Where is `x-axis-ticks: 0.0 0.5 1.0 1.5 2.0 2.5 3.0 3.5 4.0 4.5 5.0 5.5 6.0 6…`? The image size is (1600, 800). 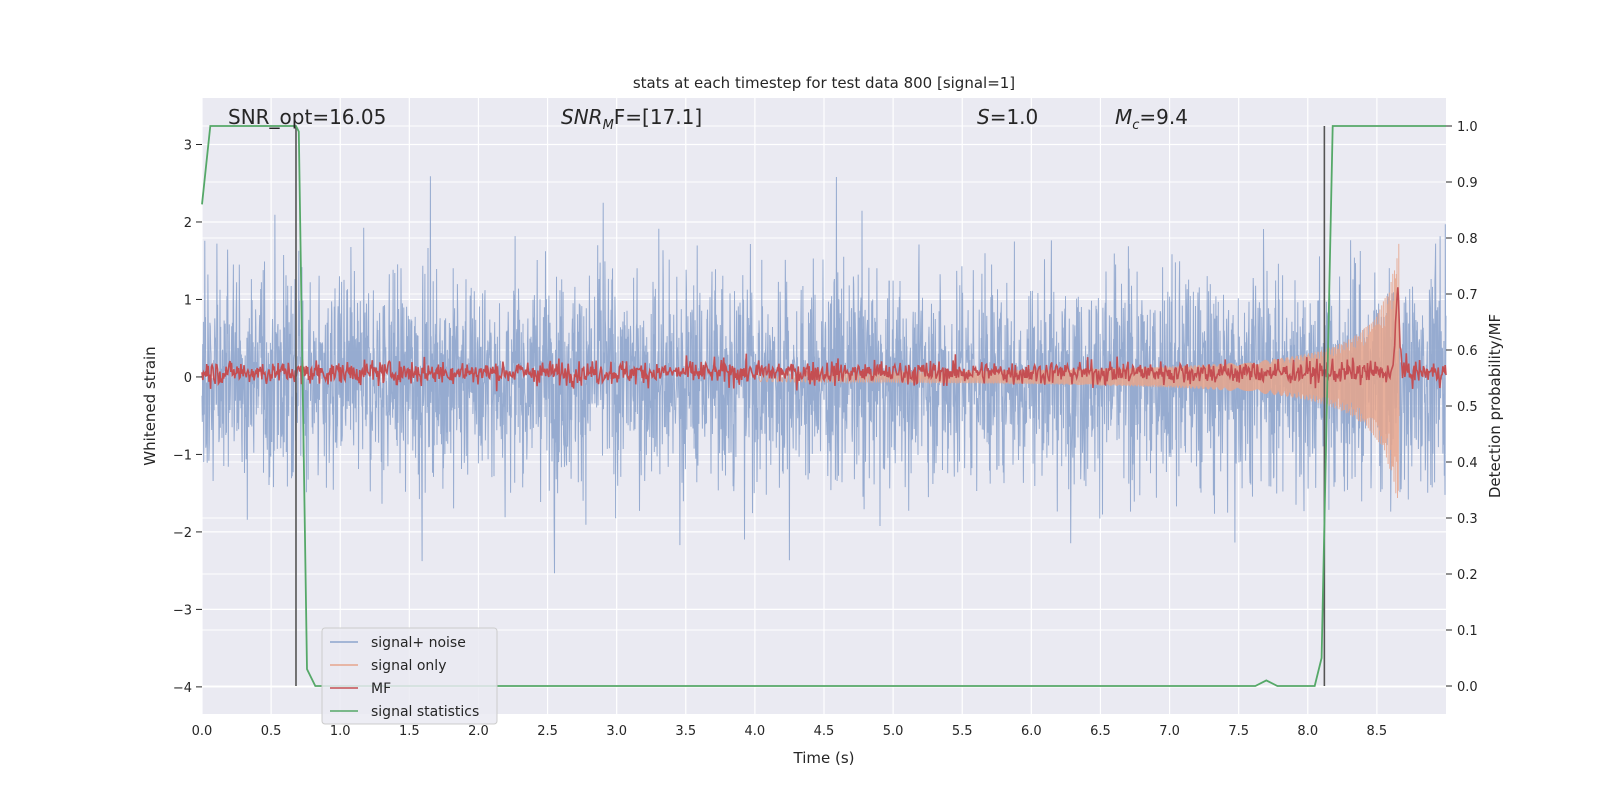
x-axis-ticks: 0.0 0.5 1.0 1.5 2.0 2.5 3.0 3.5 4.0 4.5 5.0 5.5 6.0 6… is located at coordinates (790, 731).